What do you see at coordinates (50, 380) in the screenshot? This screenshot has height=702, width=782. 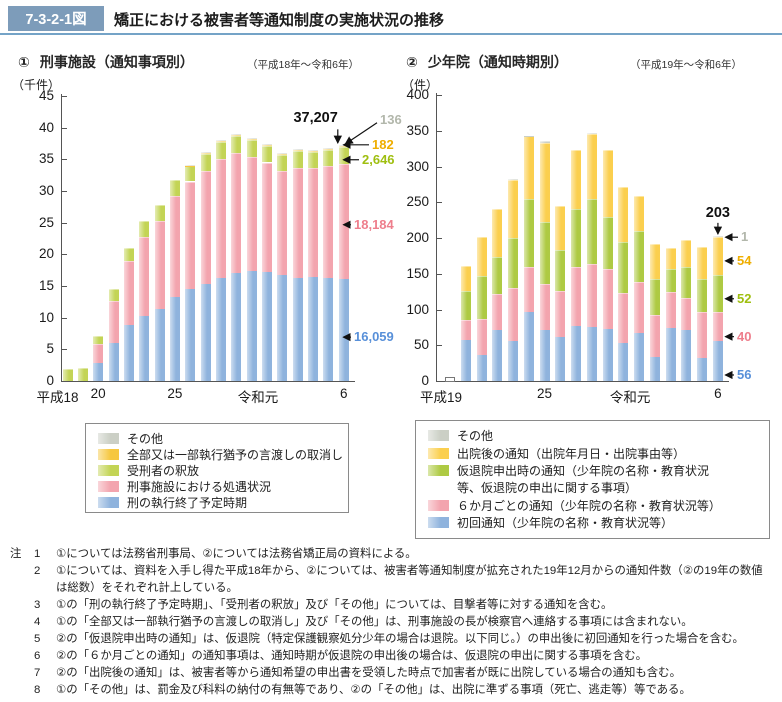 I see `y-axis-tick-label: 0` at bounding box center [50, 380].